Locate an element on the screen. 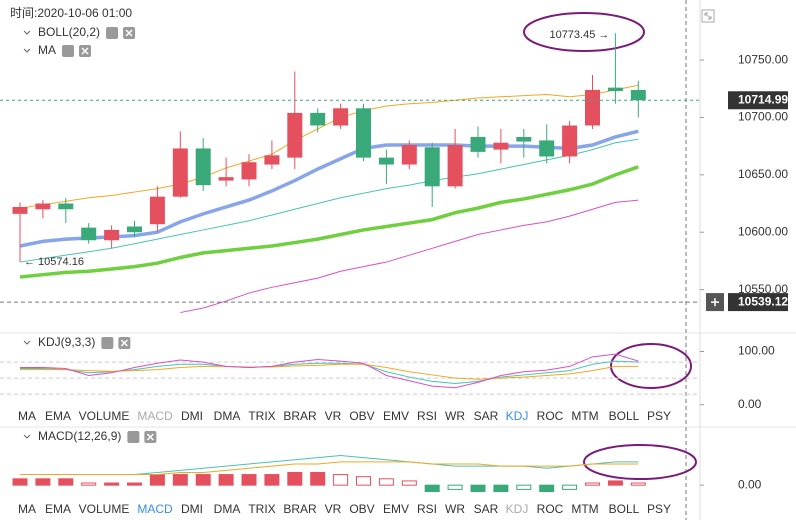 Image resolution: width=796 pixels, height=520 pixels. expand-box is located at coordinates (708, 16).